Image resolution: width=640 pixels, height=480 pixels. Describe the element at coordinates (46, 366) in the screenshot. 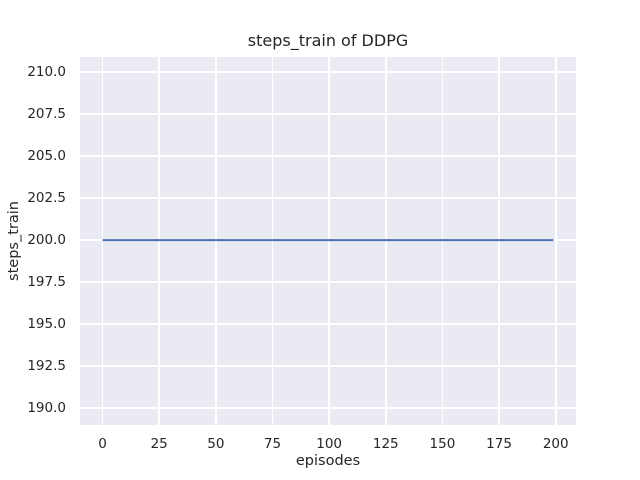

I see `y-tick-label: 192.5` at that location.